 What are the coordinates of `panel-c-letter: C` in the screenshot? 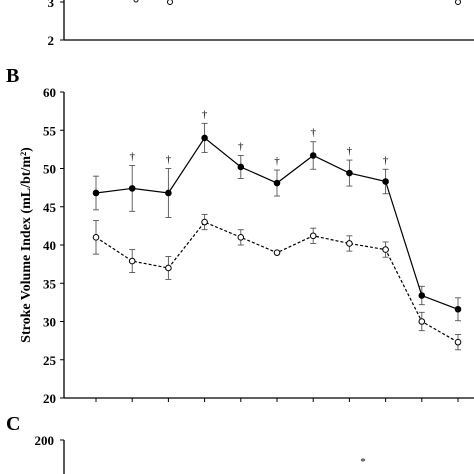 It's located at (13, 424).